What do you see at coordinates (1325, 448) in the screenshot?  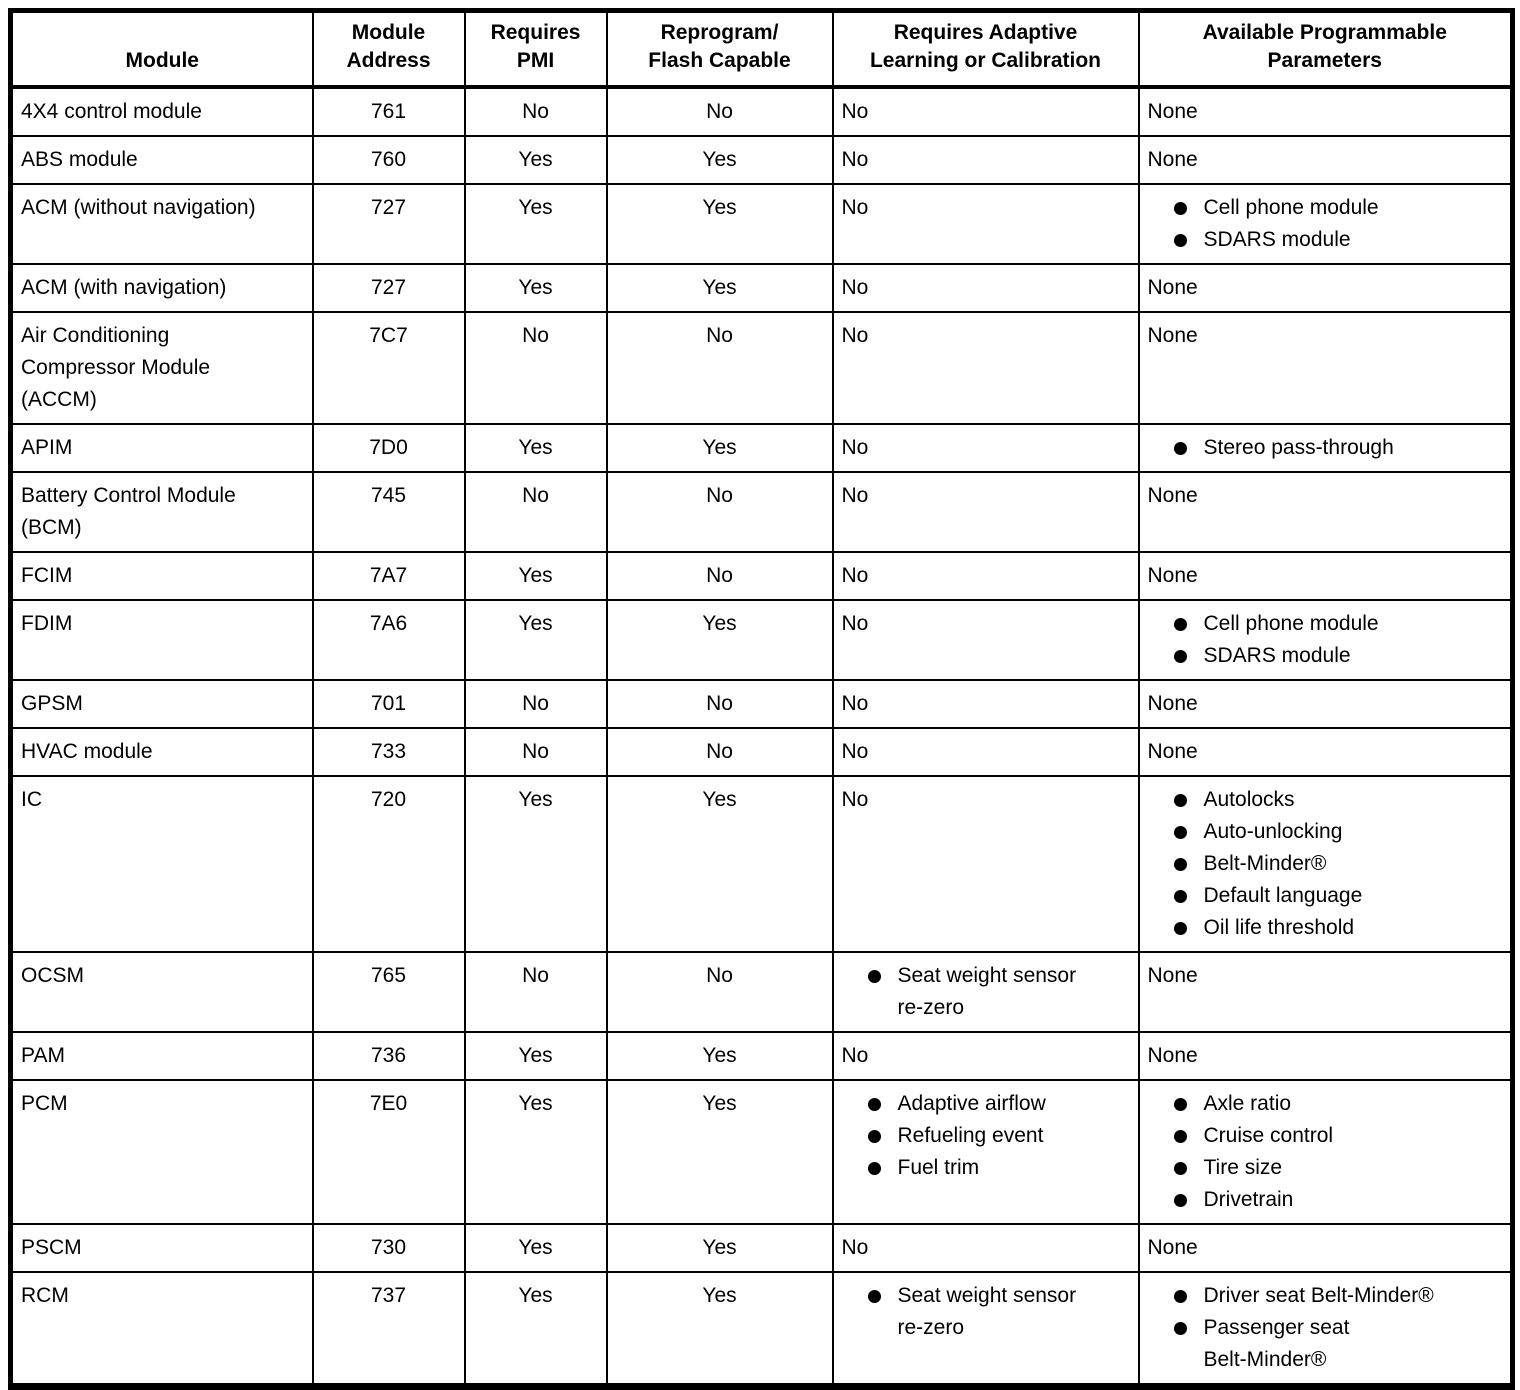 I see `bullet-list: Stereo pass-through` at bounding box center [1325, 448].